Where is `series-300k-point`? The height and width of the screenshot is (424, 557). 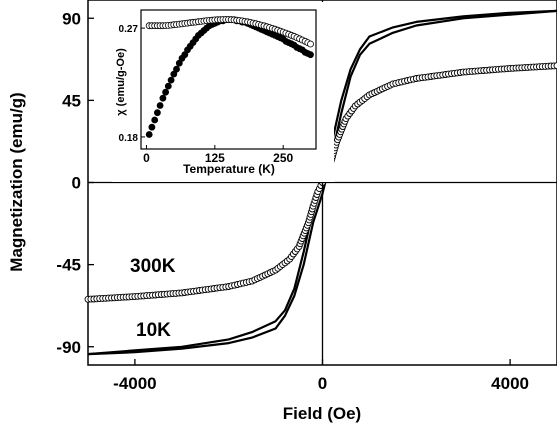 series-300k-point is located at coordinates (555, 66).